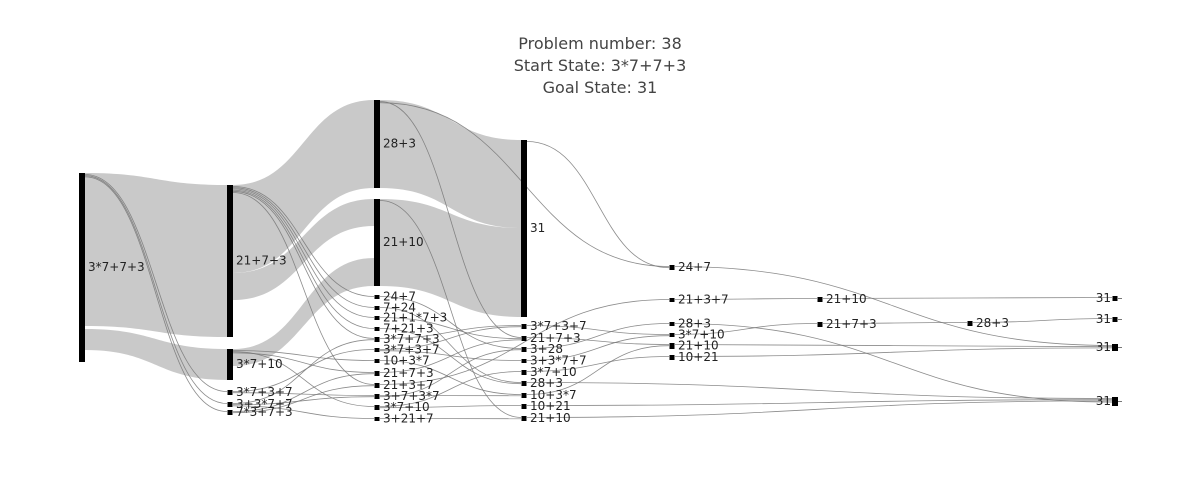 The image size is (1200, 500). I want to click on sankey-node-label: 21+1*7+3, so click(415, 318).